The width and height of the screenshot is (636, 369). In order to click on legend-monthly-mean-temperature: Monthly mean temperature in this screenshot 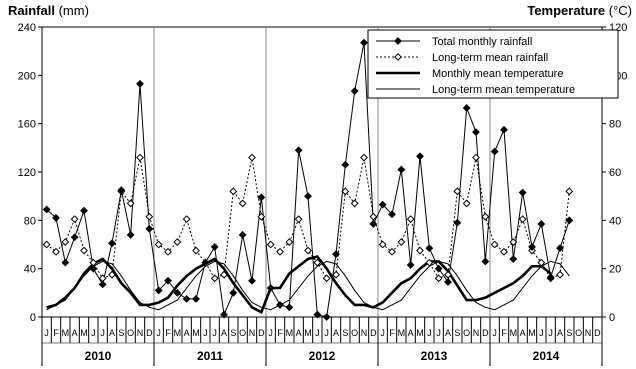, I will do `click(469, 74)`.